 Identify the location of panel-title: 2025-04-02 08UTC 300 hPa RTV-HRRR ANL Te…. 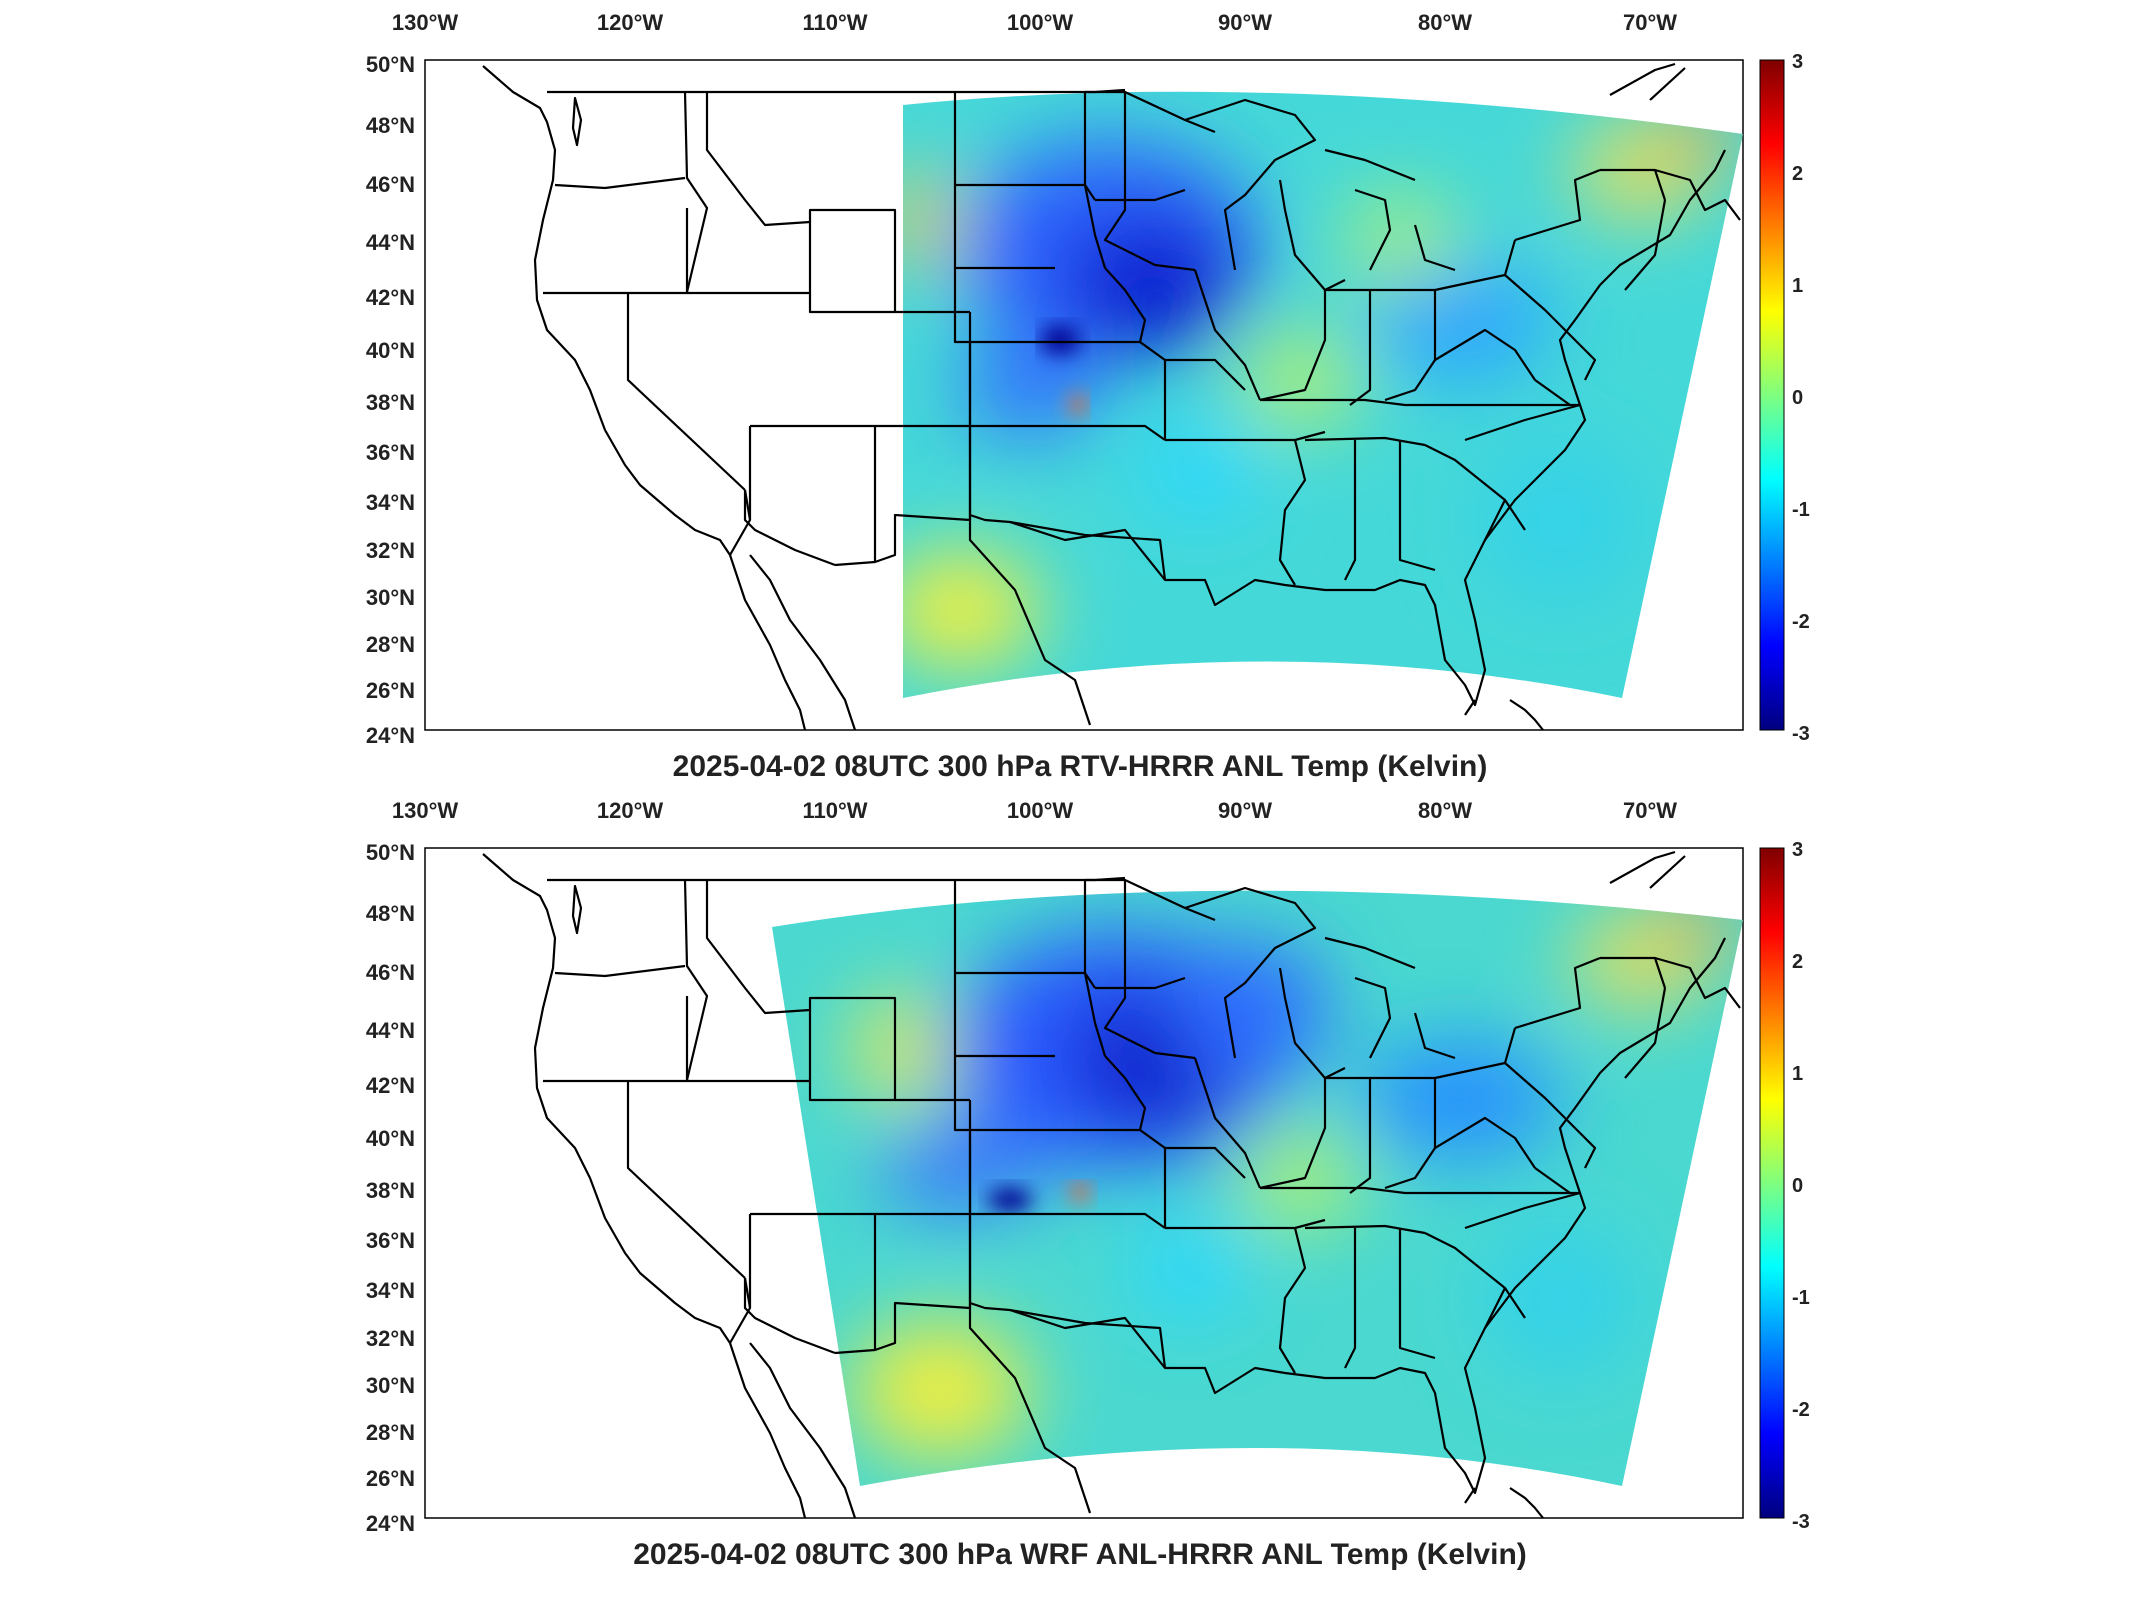
(1080, 766).